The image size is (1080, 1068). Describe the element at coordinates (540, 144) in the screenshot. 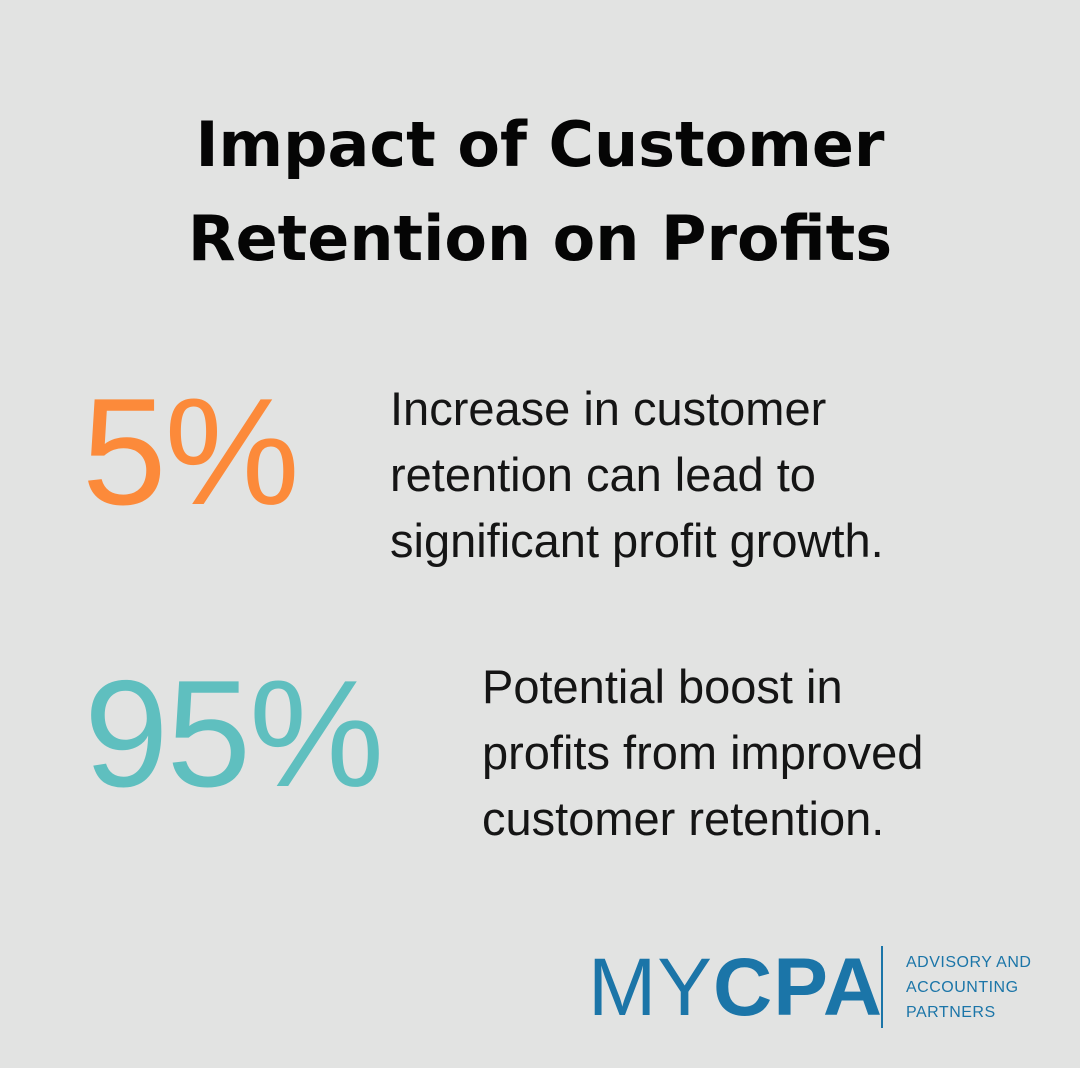

I see `page-title-line-1: Impact of Customer` at that location.